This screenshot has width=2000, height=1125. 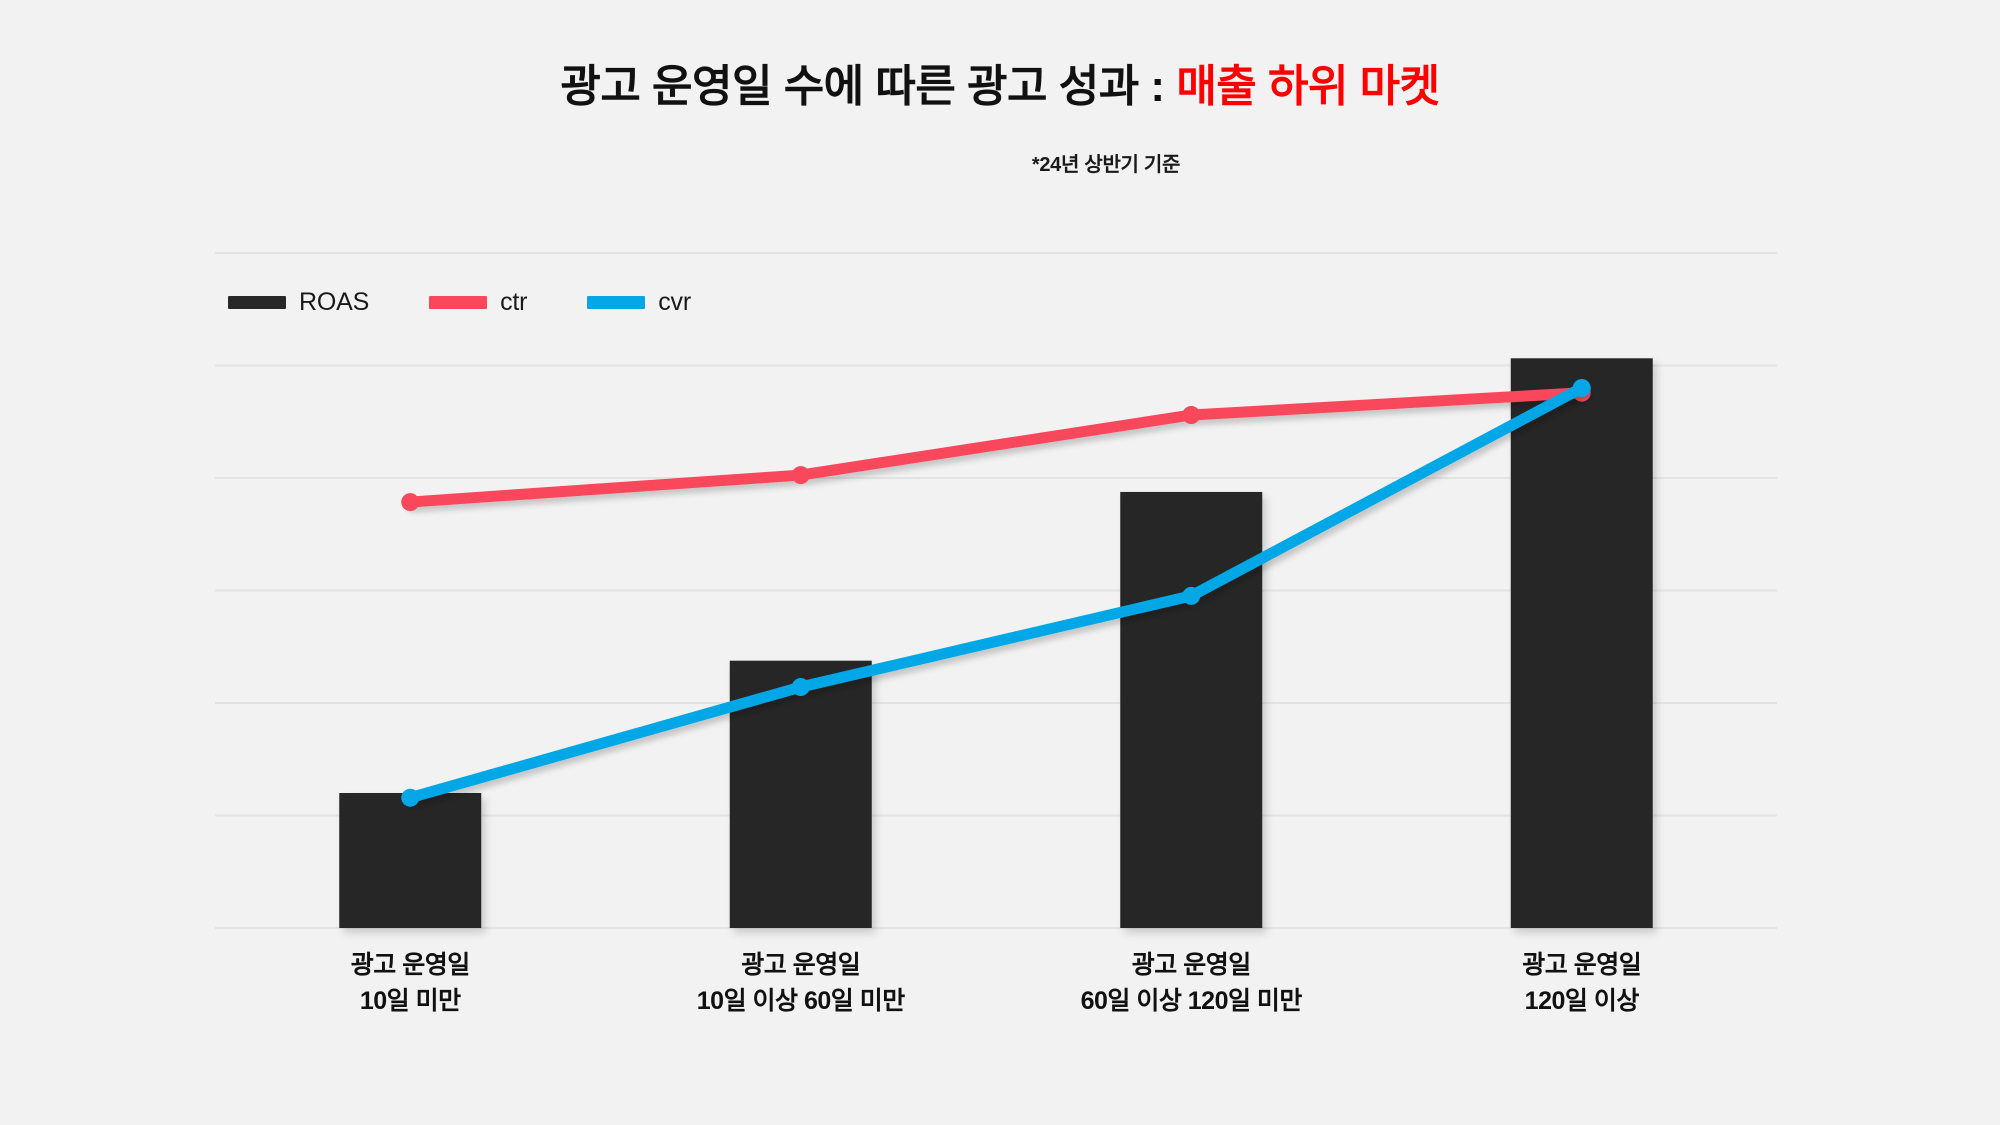 I want to click on legend-label-ctr: ctr, so click(x=514, y=302).